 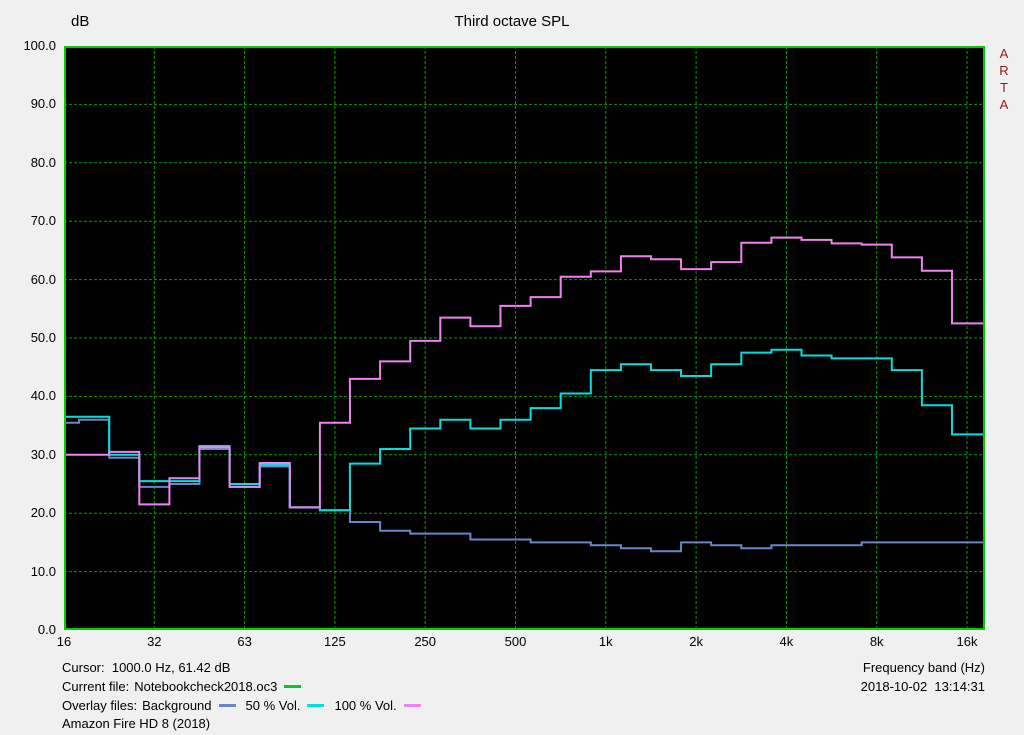 I want to click on y-axis-tick-label: 30.0, so click(x=43, y=454).